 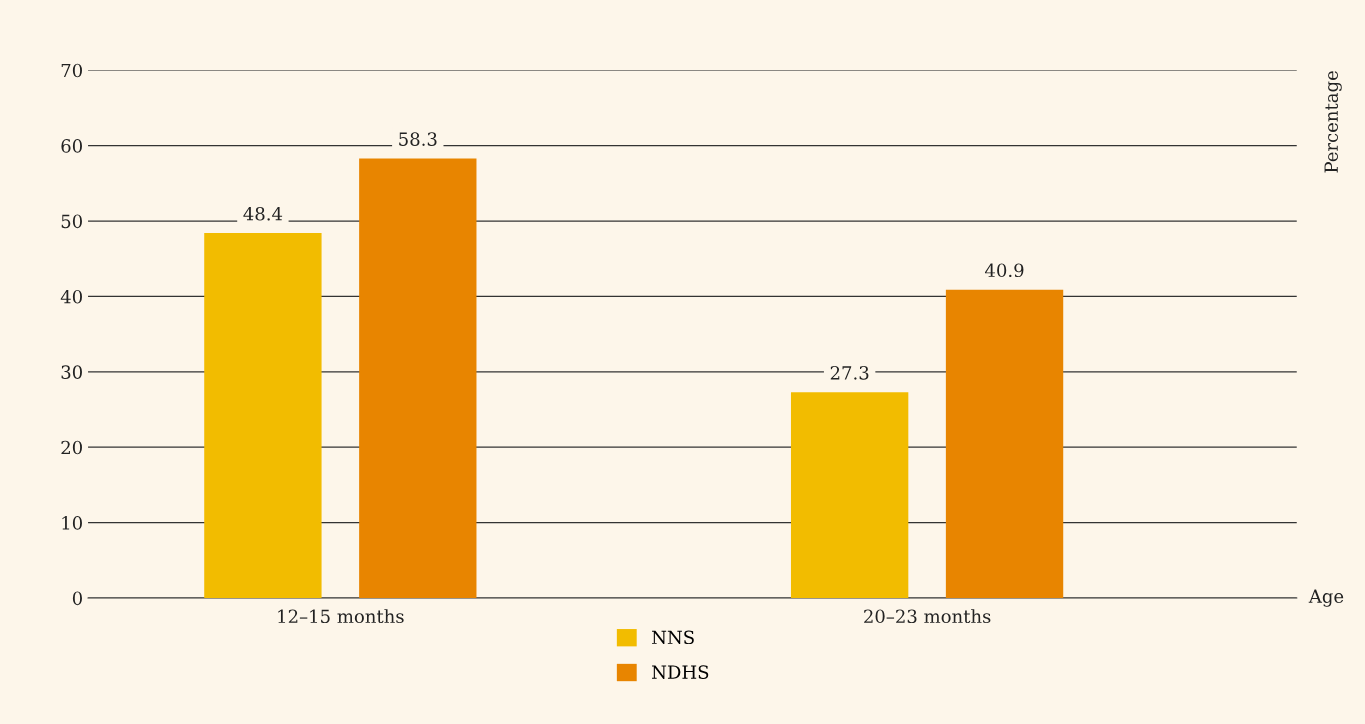 What do you see at coordinates (71, 296) in the screenshot?
I see `y-tick-label: 40` at bounding box center [71, 296].